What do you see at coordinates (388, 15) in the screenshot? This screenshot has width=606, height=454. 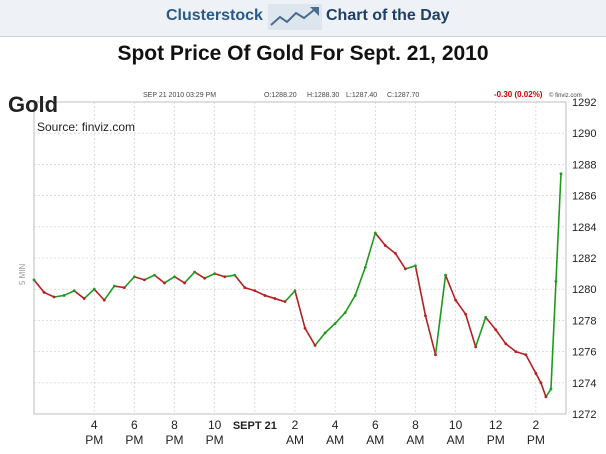 I see `chart-of-the-day-label: Chart of the Day` at bounding box center [388, 15].